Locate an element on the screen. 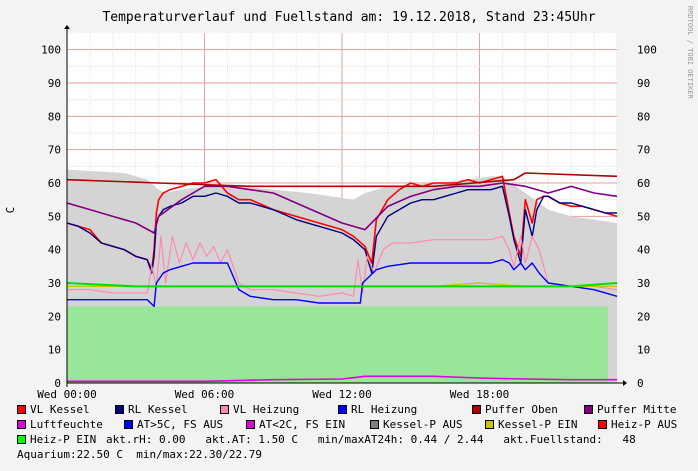 This screenshot has height=471, width=698. watermark: RRDTOOL / TOBI OETIKER is located at coordinates (690, 53).